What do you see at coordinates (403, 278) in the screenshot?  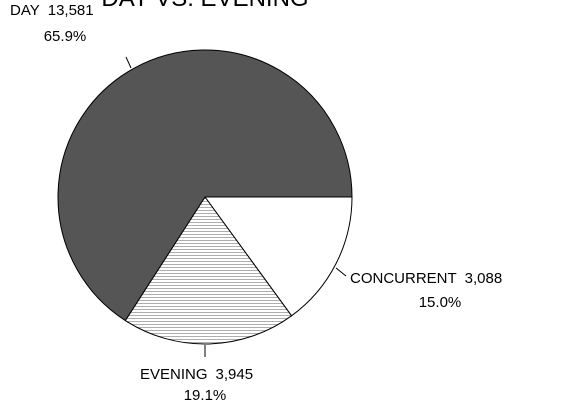 I see `slice-label: CONCURRENT` at bounding box center [403, 278].